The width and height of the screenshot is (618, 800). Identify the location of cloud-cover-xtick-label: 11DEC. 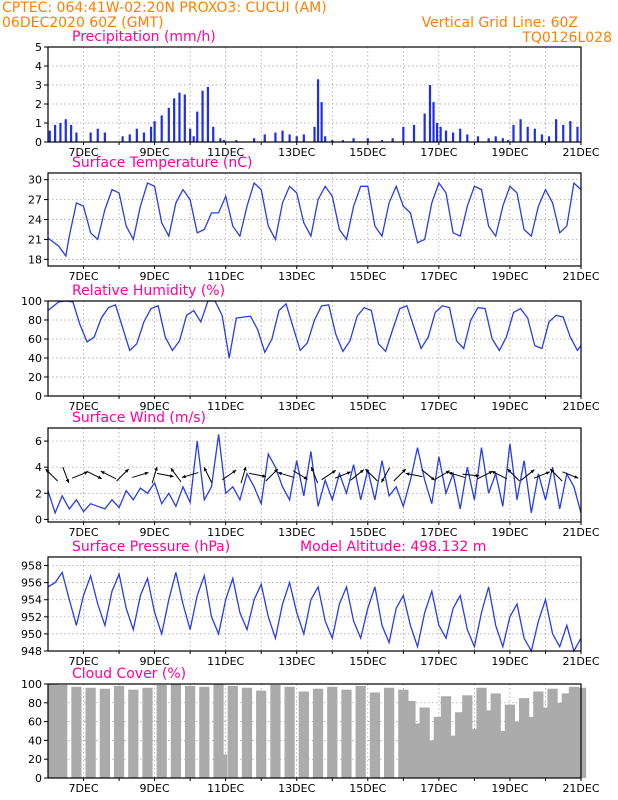
(225, 788).